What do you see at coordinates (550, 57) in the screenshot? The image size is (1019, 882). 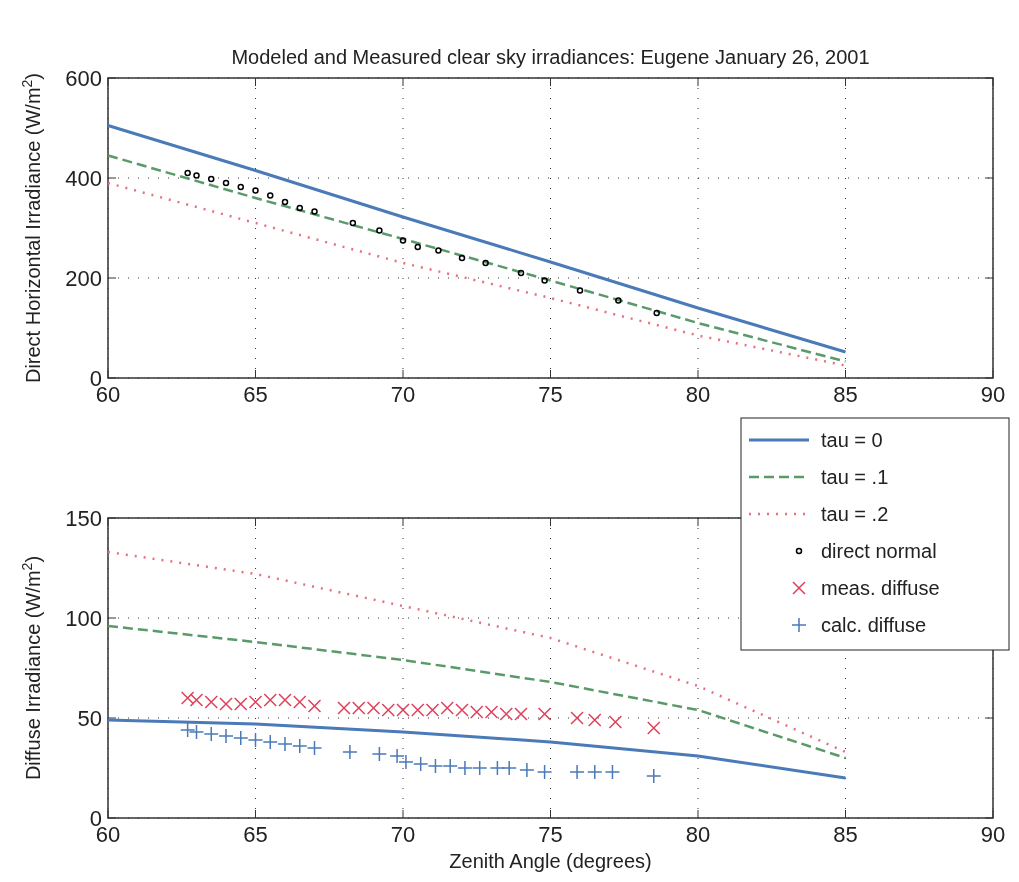 I see `chart-title: Modeled and Measured clear sky irradiances: Eugene January 26, 2001` at bounding box center [550, 57].